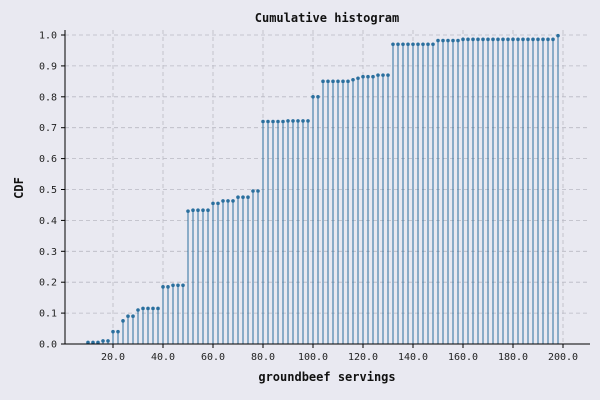 The image size is (600, 400). I want to click on x-tick-label: 40.0, so click(163, 357).